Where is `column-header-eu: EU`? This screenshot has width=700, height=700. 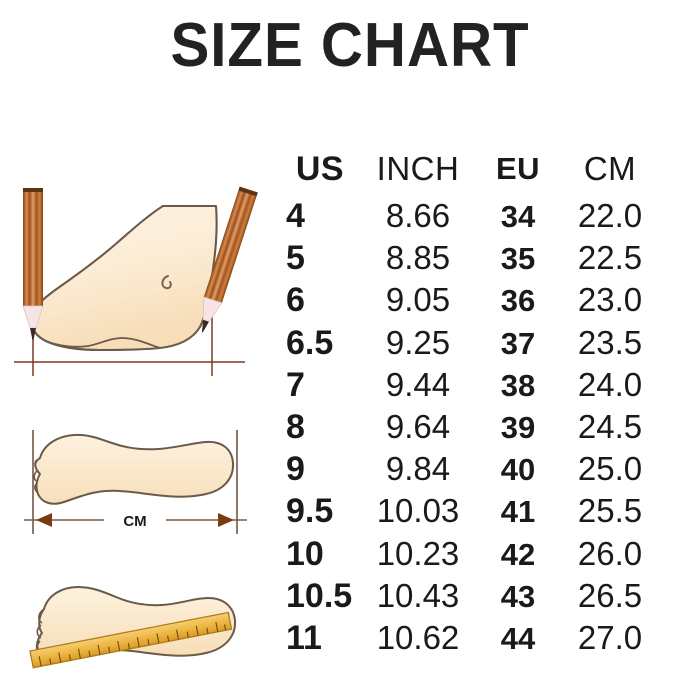
column-header-eu: EU is located at coordinates (518, 168).